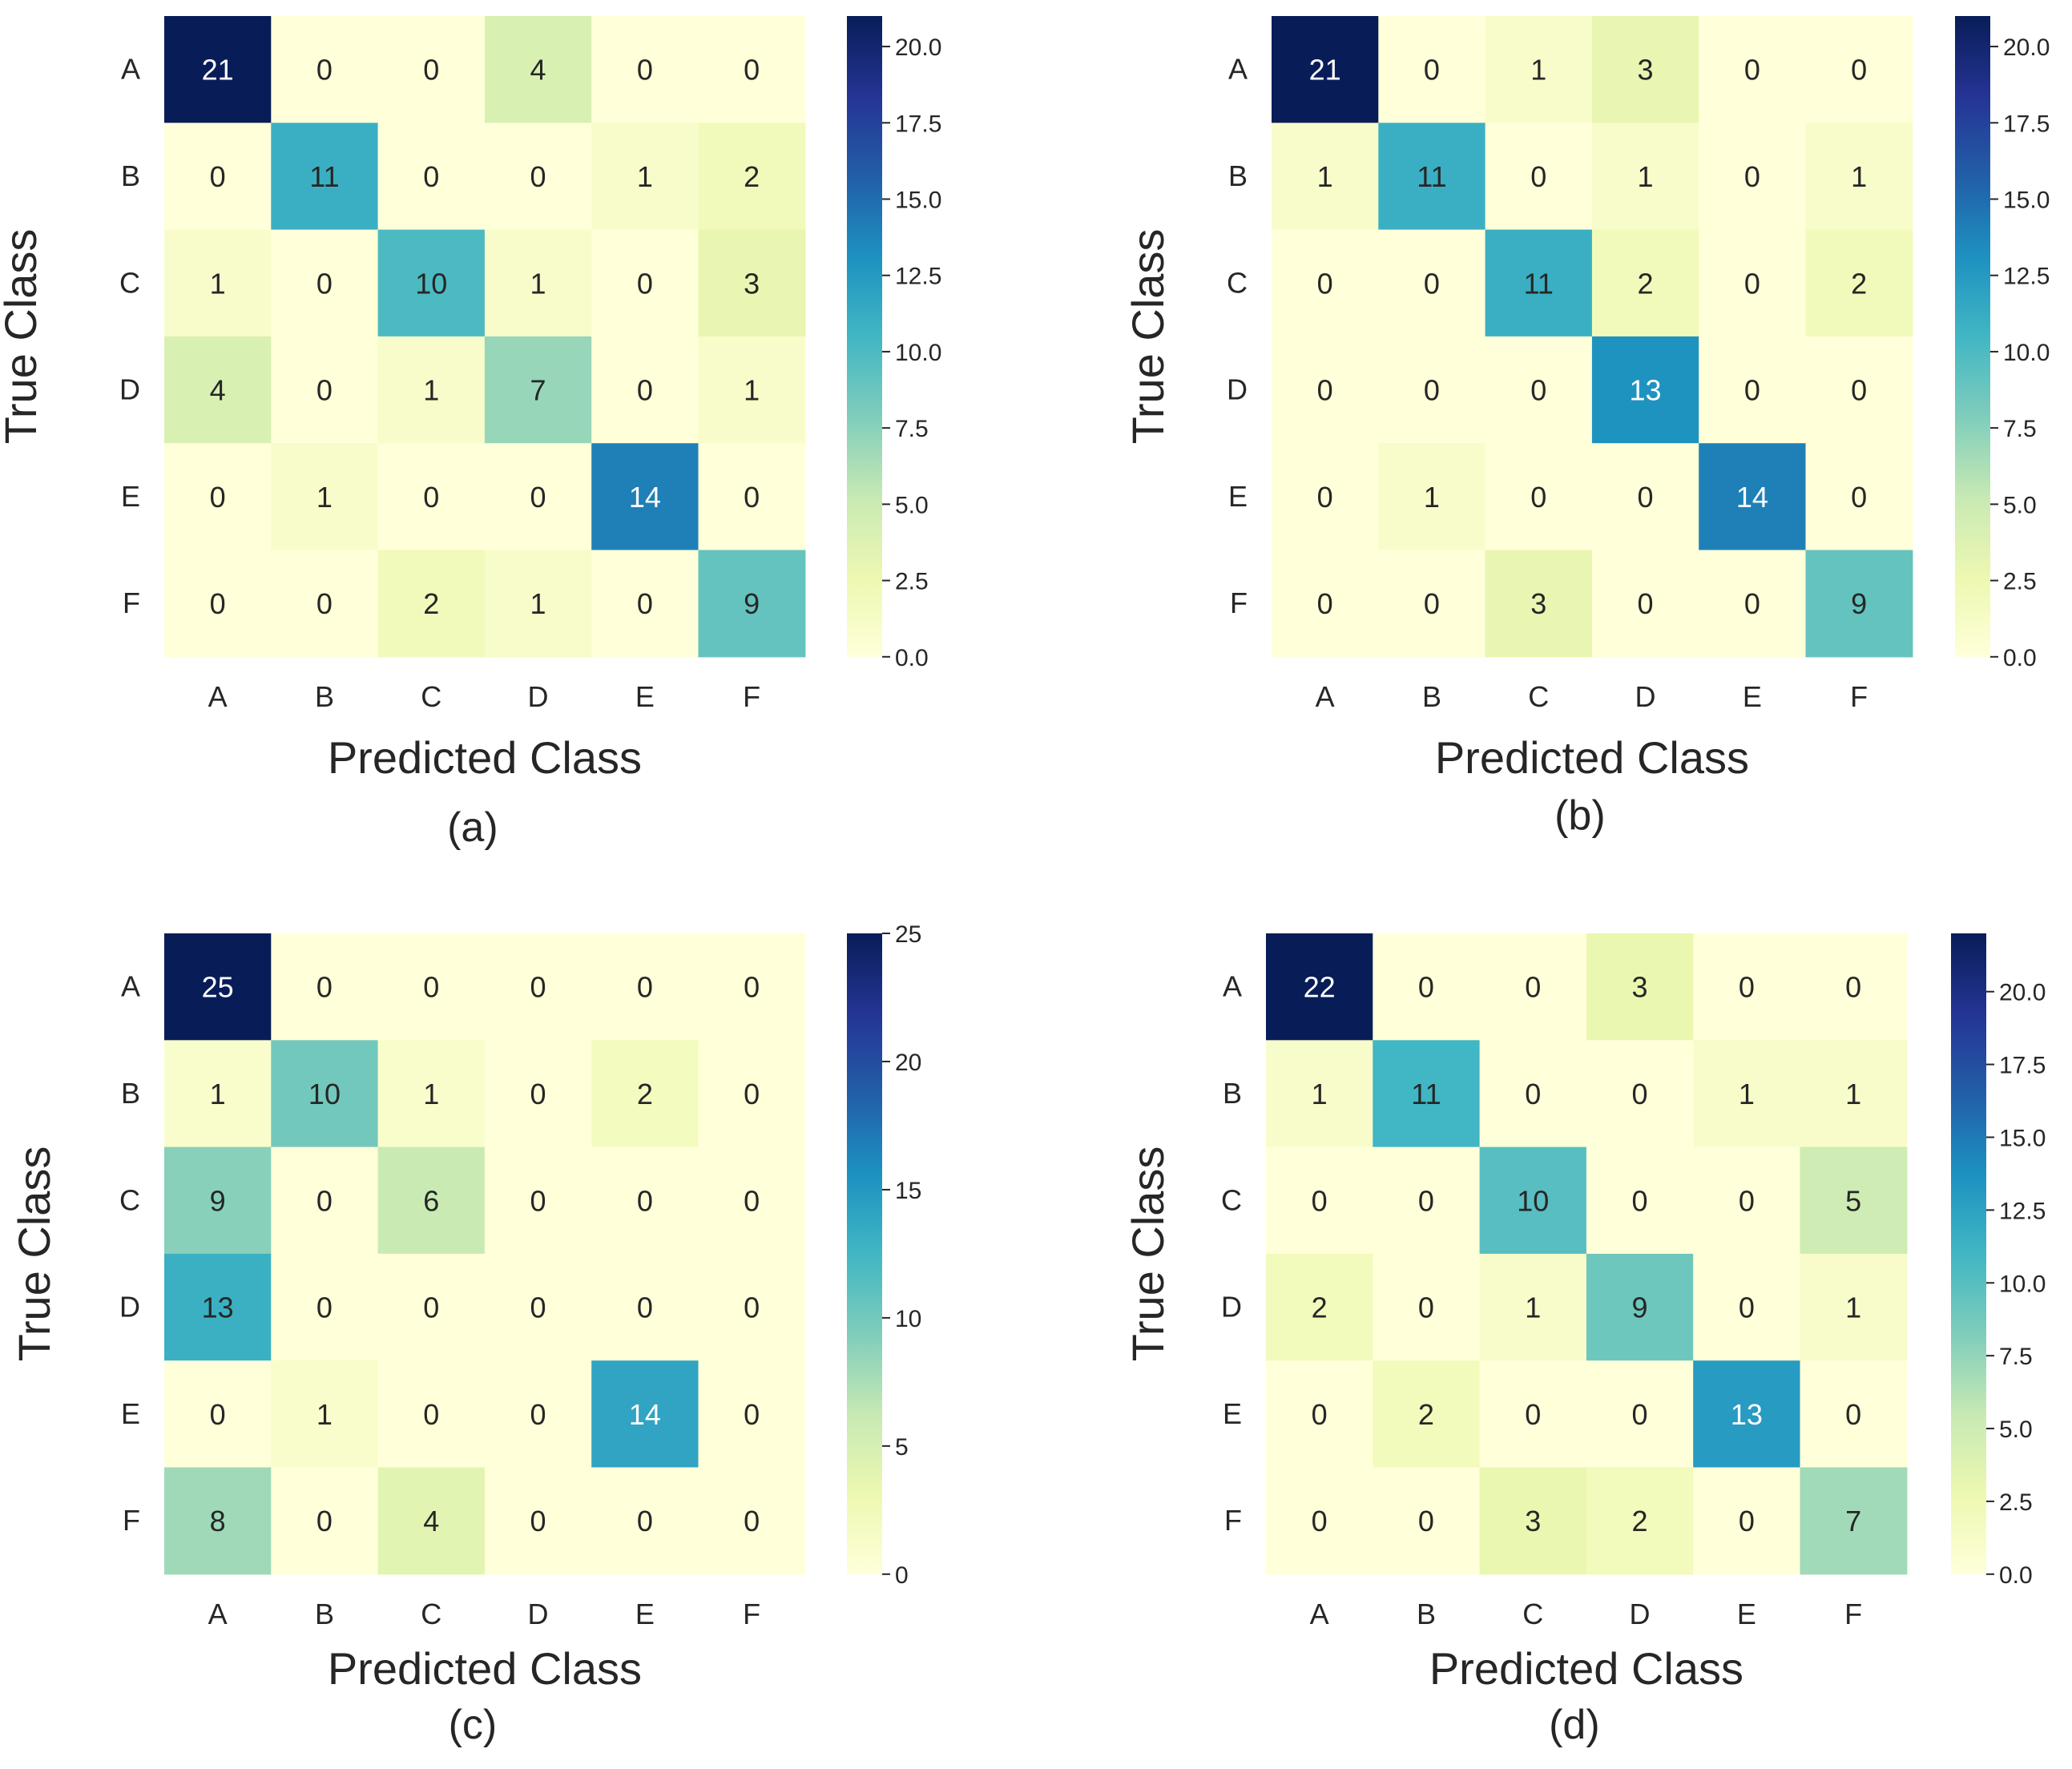 The height and width of the screenshot is (1769, 2072). Describe the element at coordinates (912, 505) in the screenshot. I see `colorbar-tick-label: 5.0` at that location.